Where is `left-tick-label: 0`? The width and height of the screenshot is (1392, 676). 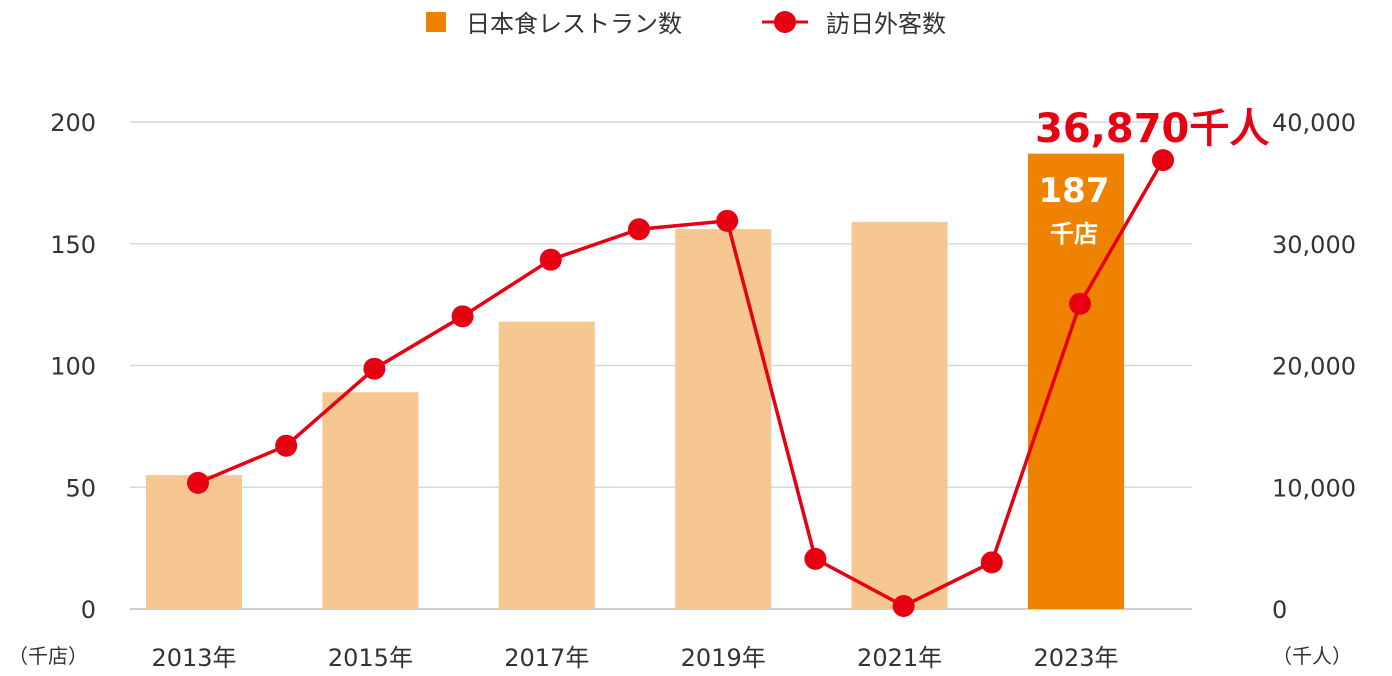 left-tick-label: 0 is located at coordinates (88, 610).